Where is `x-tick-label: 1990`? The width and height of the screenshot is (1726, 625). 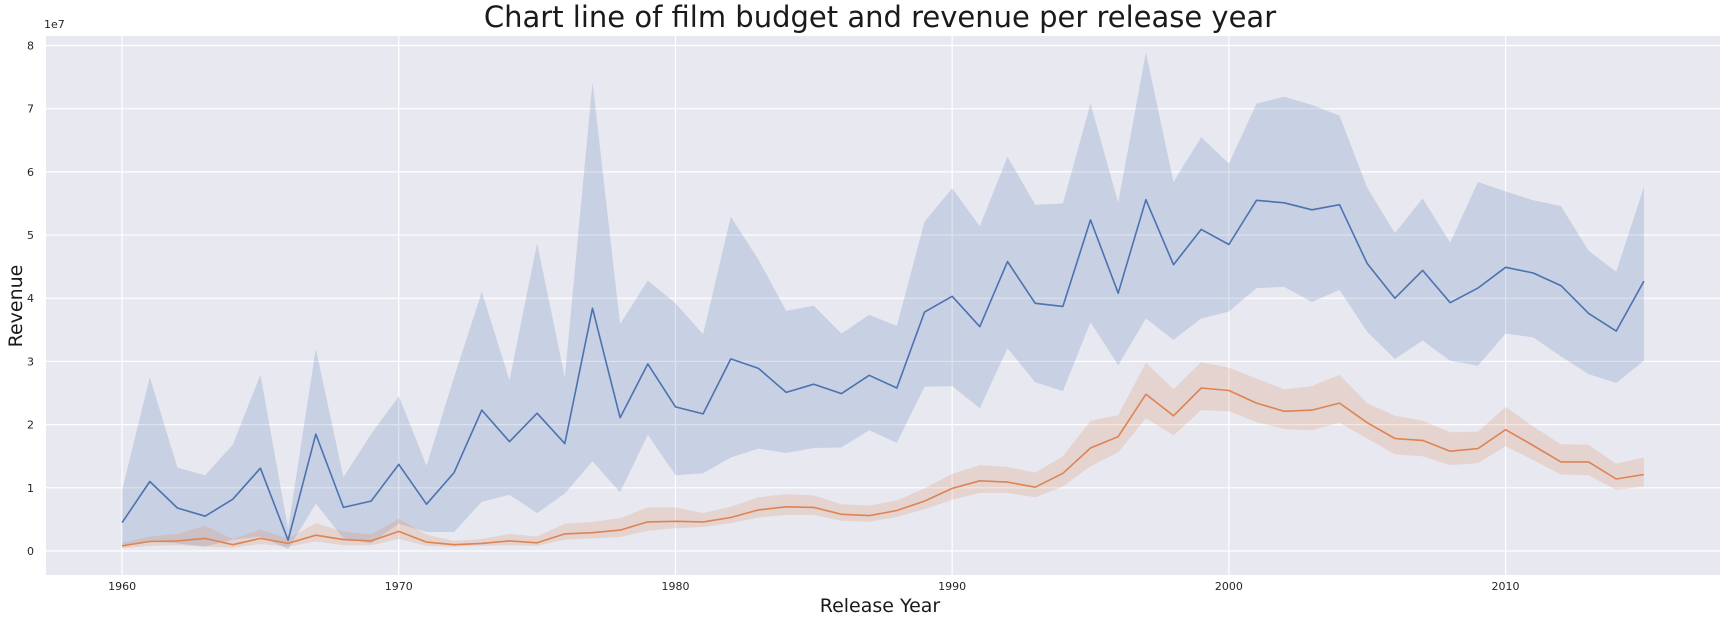 x-tick-label: 1990 is located at coordinates (952, 586).